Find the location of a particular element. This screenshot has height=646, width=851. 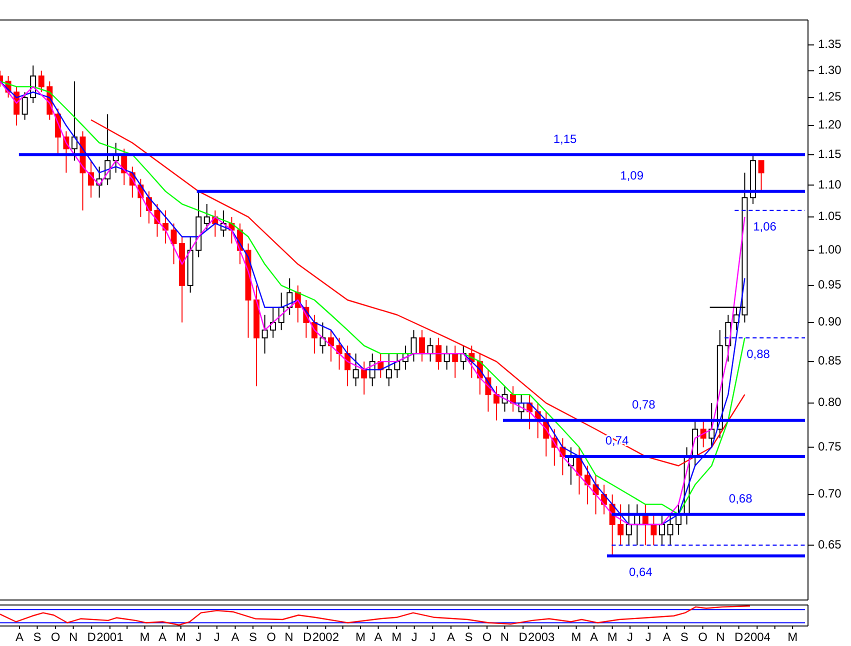

y-tick-label: 1.05 is located at coordinates (830, 216).